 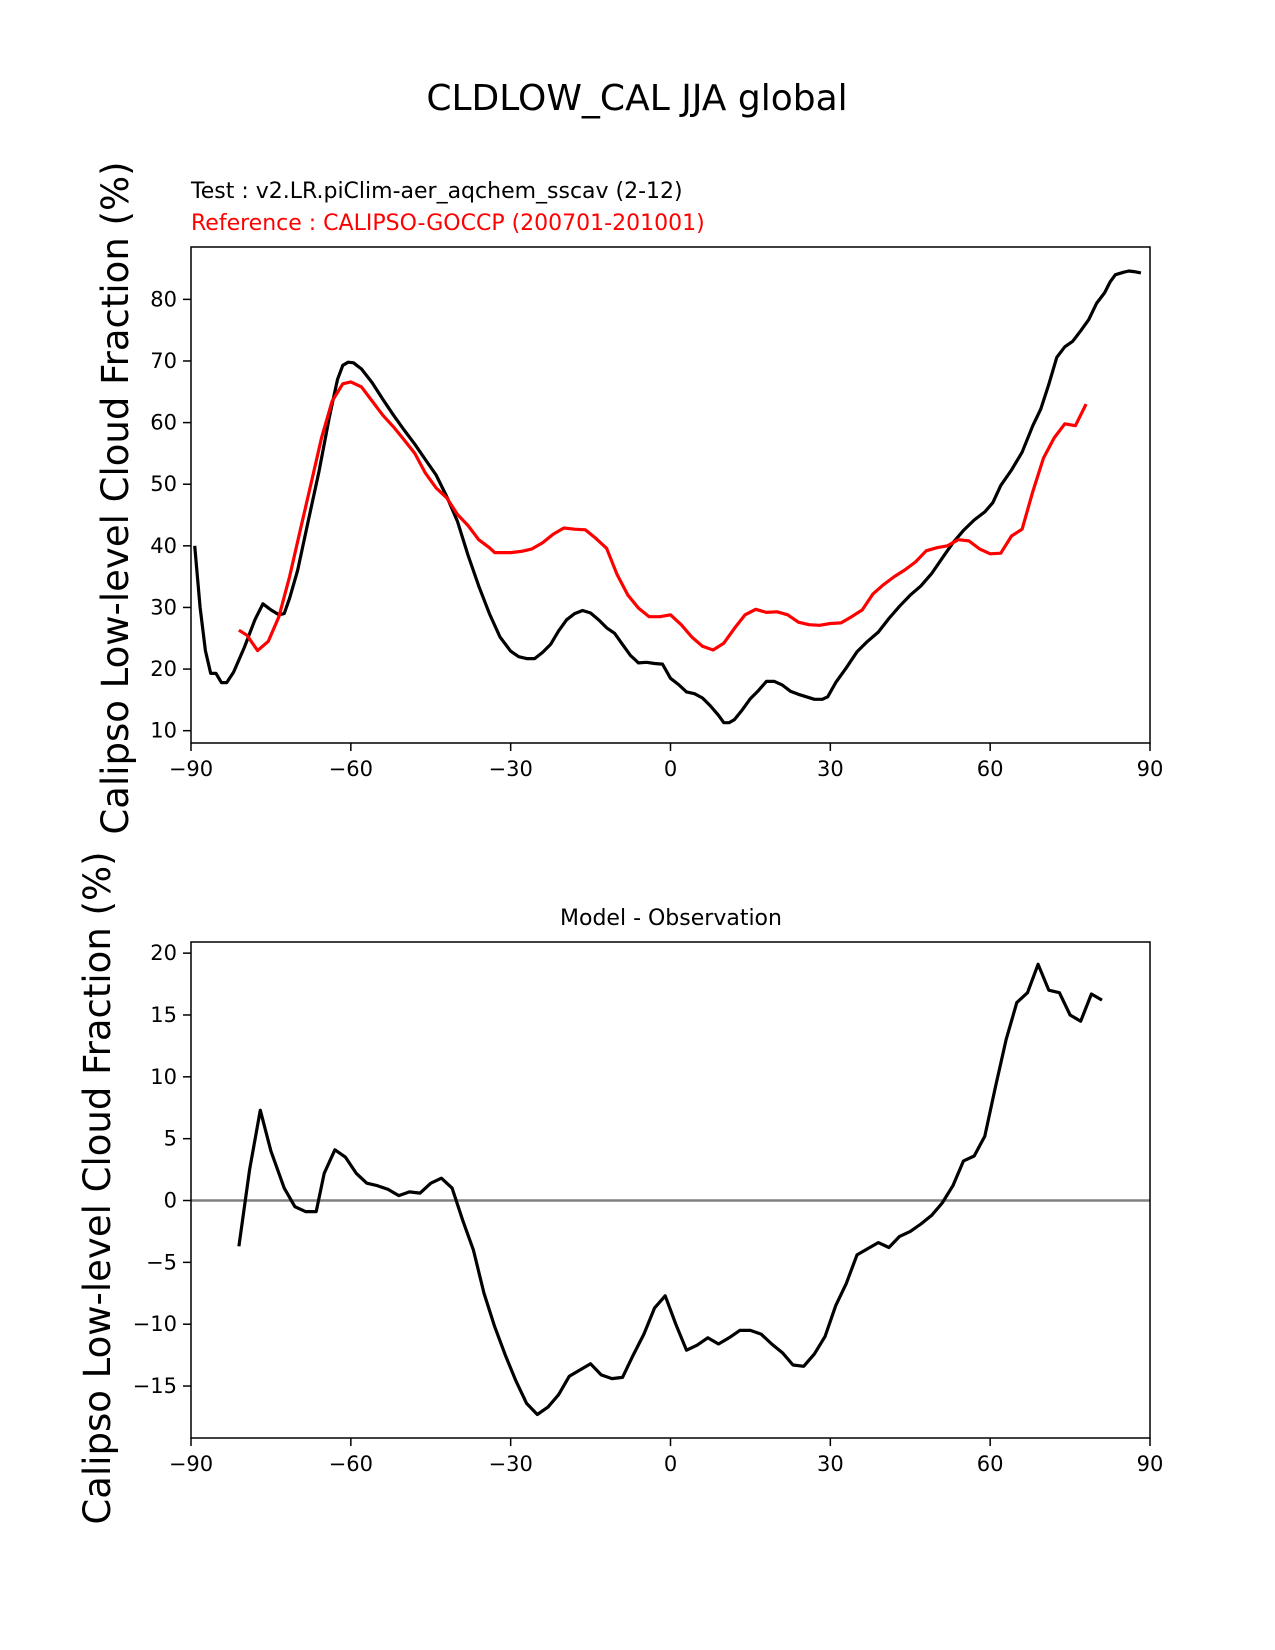 What do you see at coordinates (163, 423) in the screenshot?
I see `top-ytick-label: 60` at bounding box center [163, 423].